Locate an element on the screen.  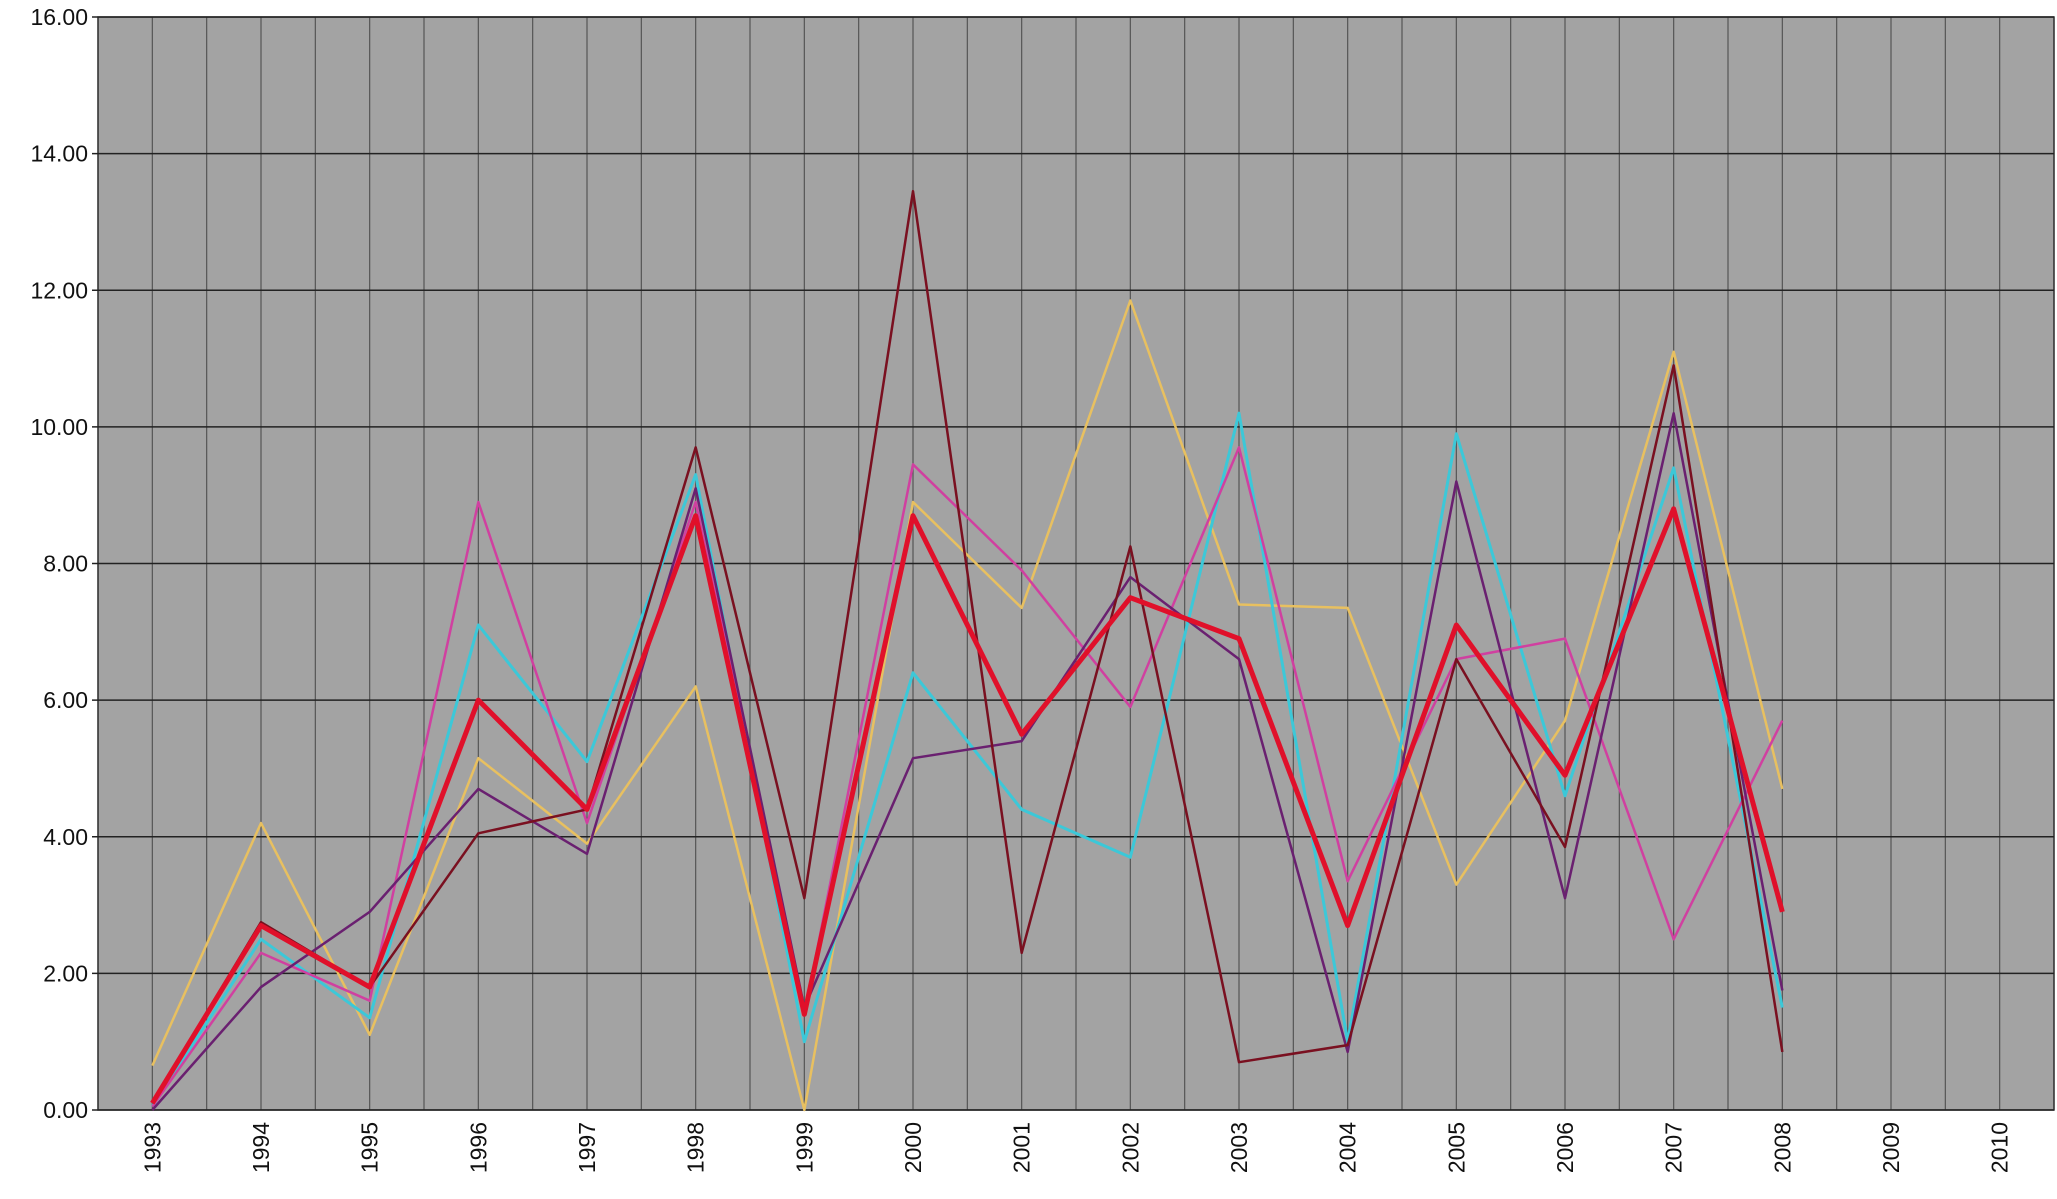
y-tick-label: 0.00 is located at coordinates (65, 1110).